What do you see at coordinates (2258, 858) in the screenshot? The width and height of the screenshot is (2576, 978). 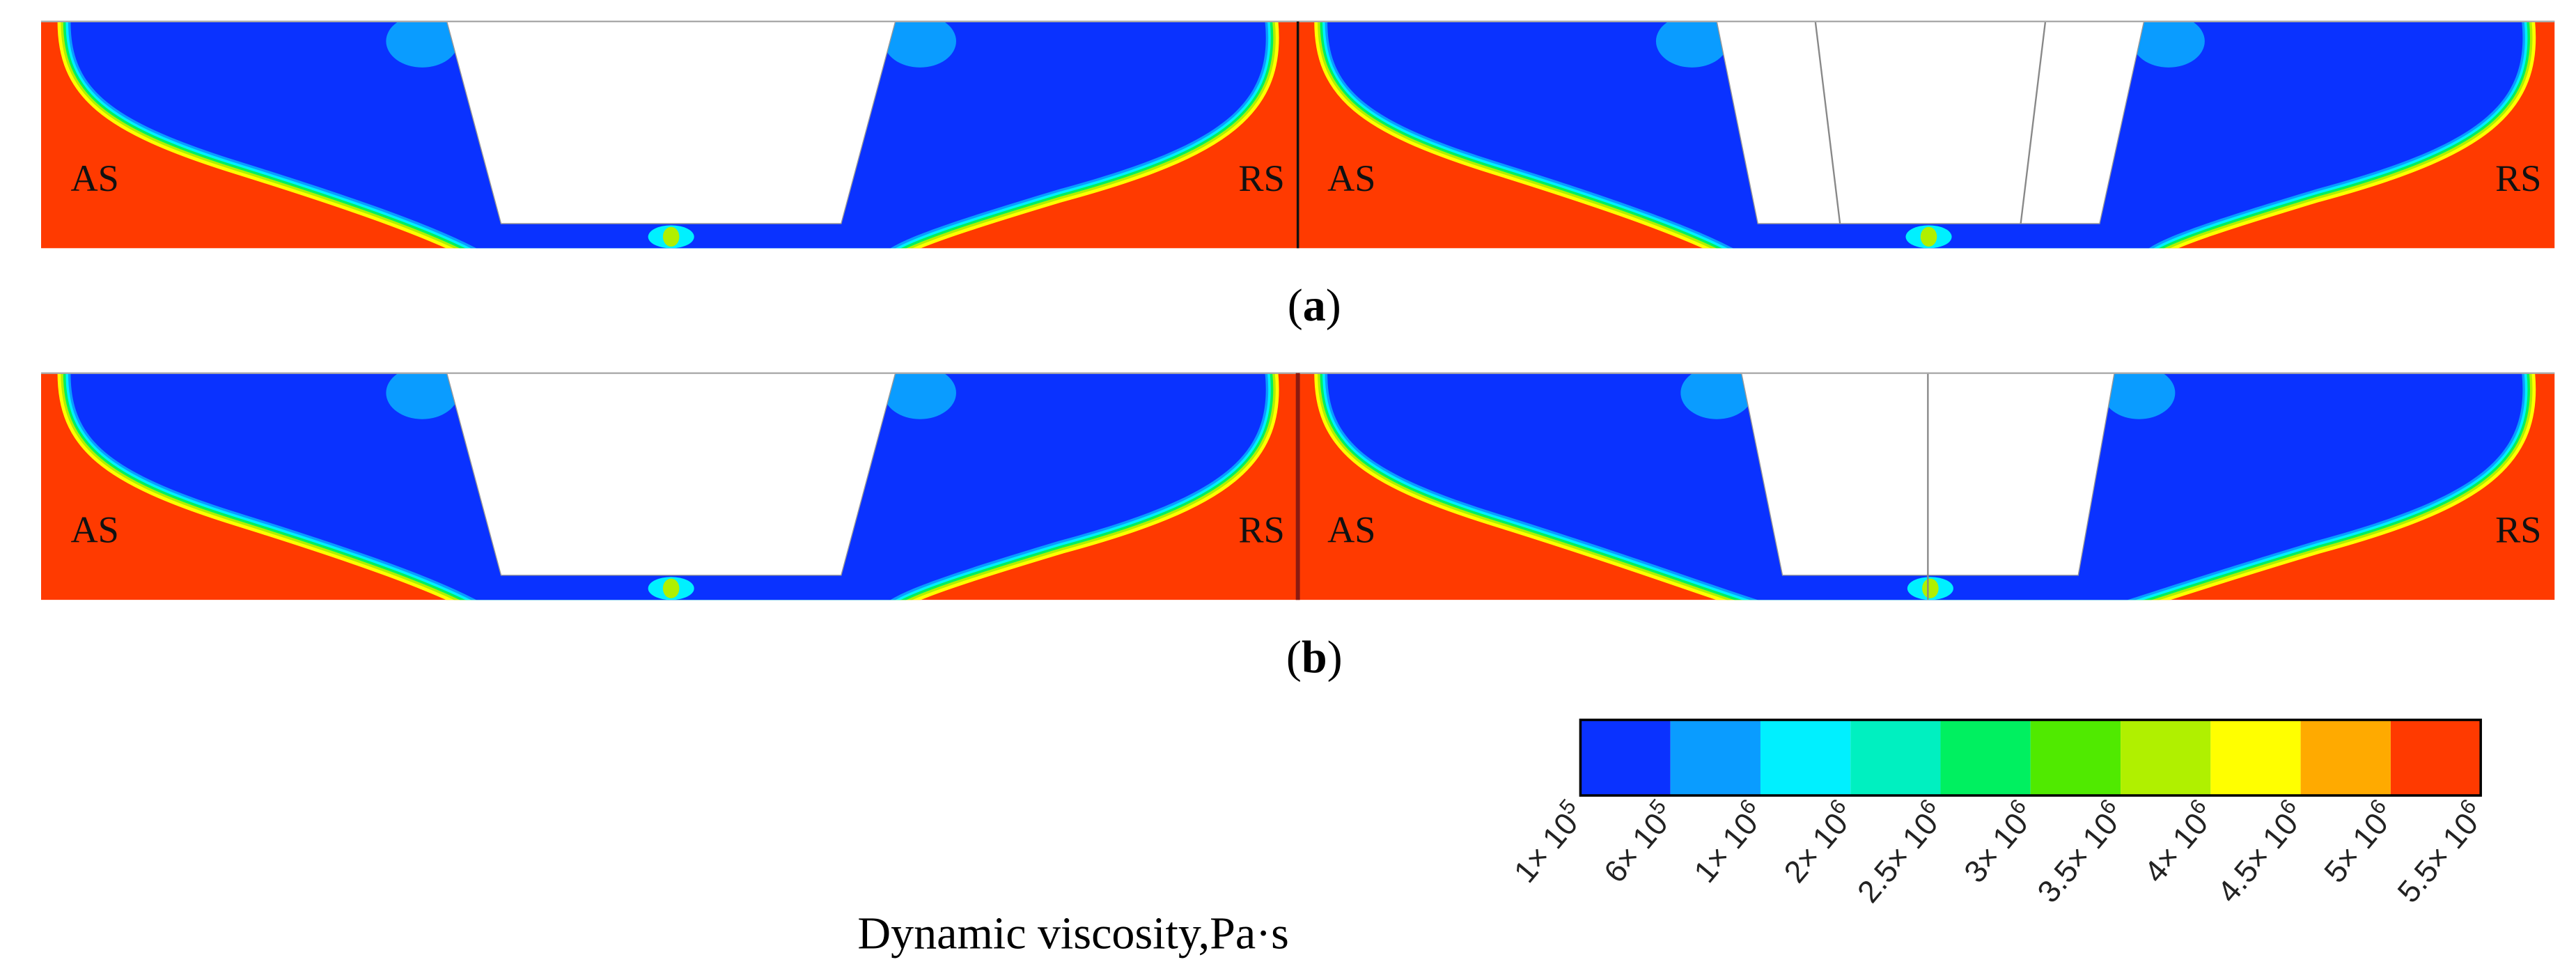 I see `tick-base: 4.5× 10` at bounding box center [2258, 858].